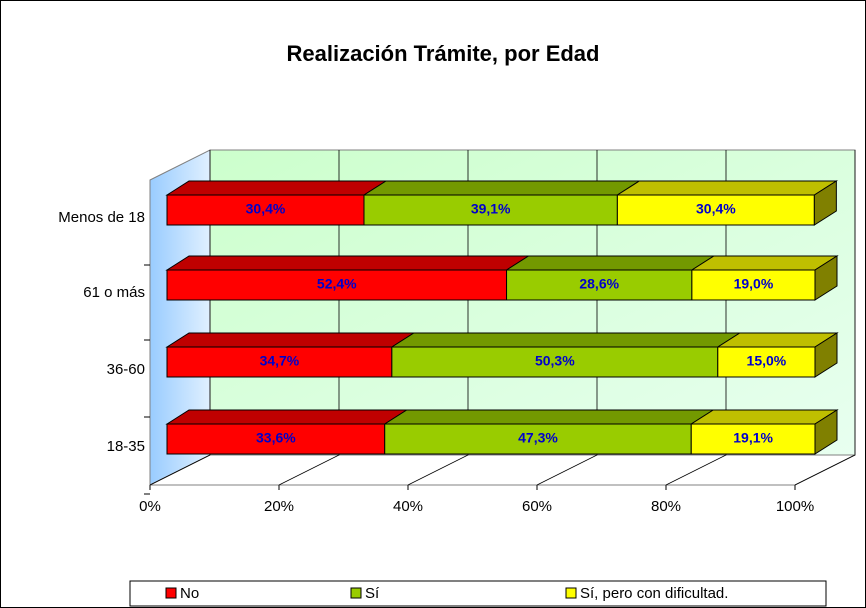  I want to click on x-tick-label: 100%, so click(795, 506).